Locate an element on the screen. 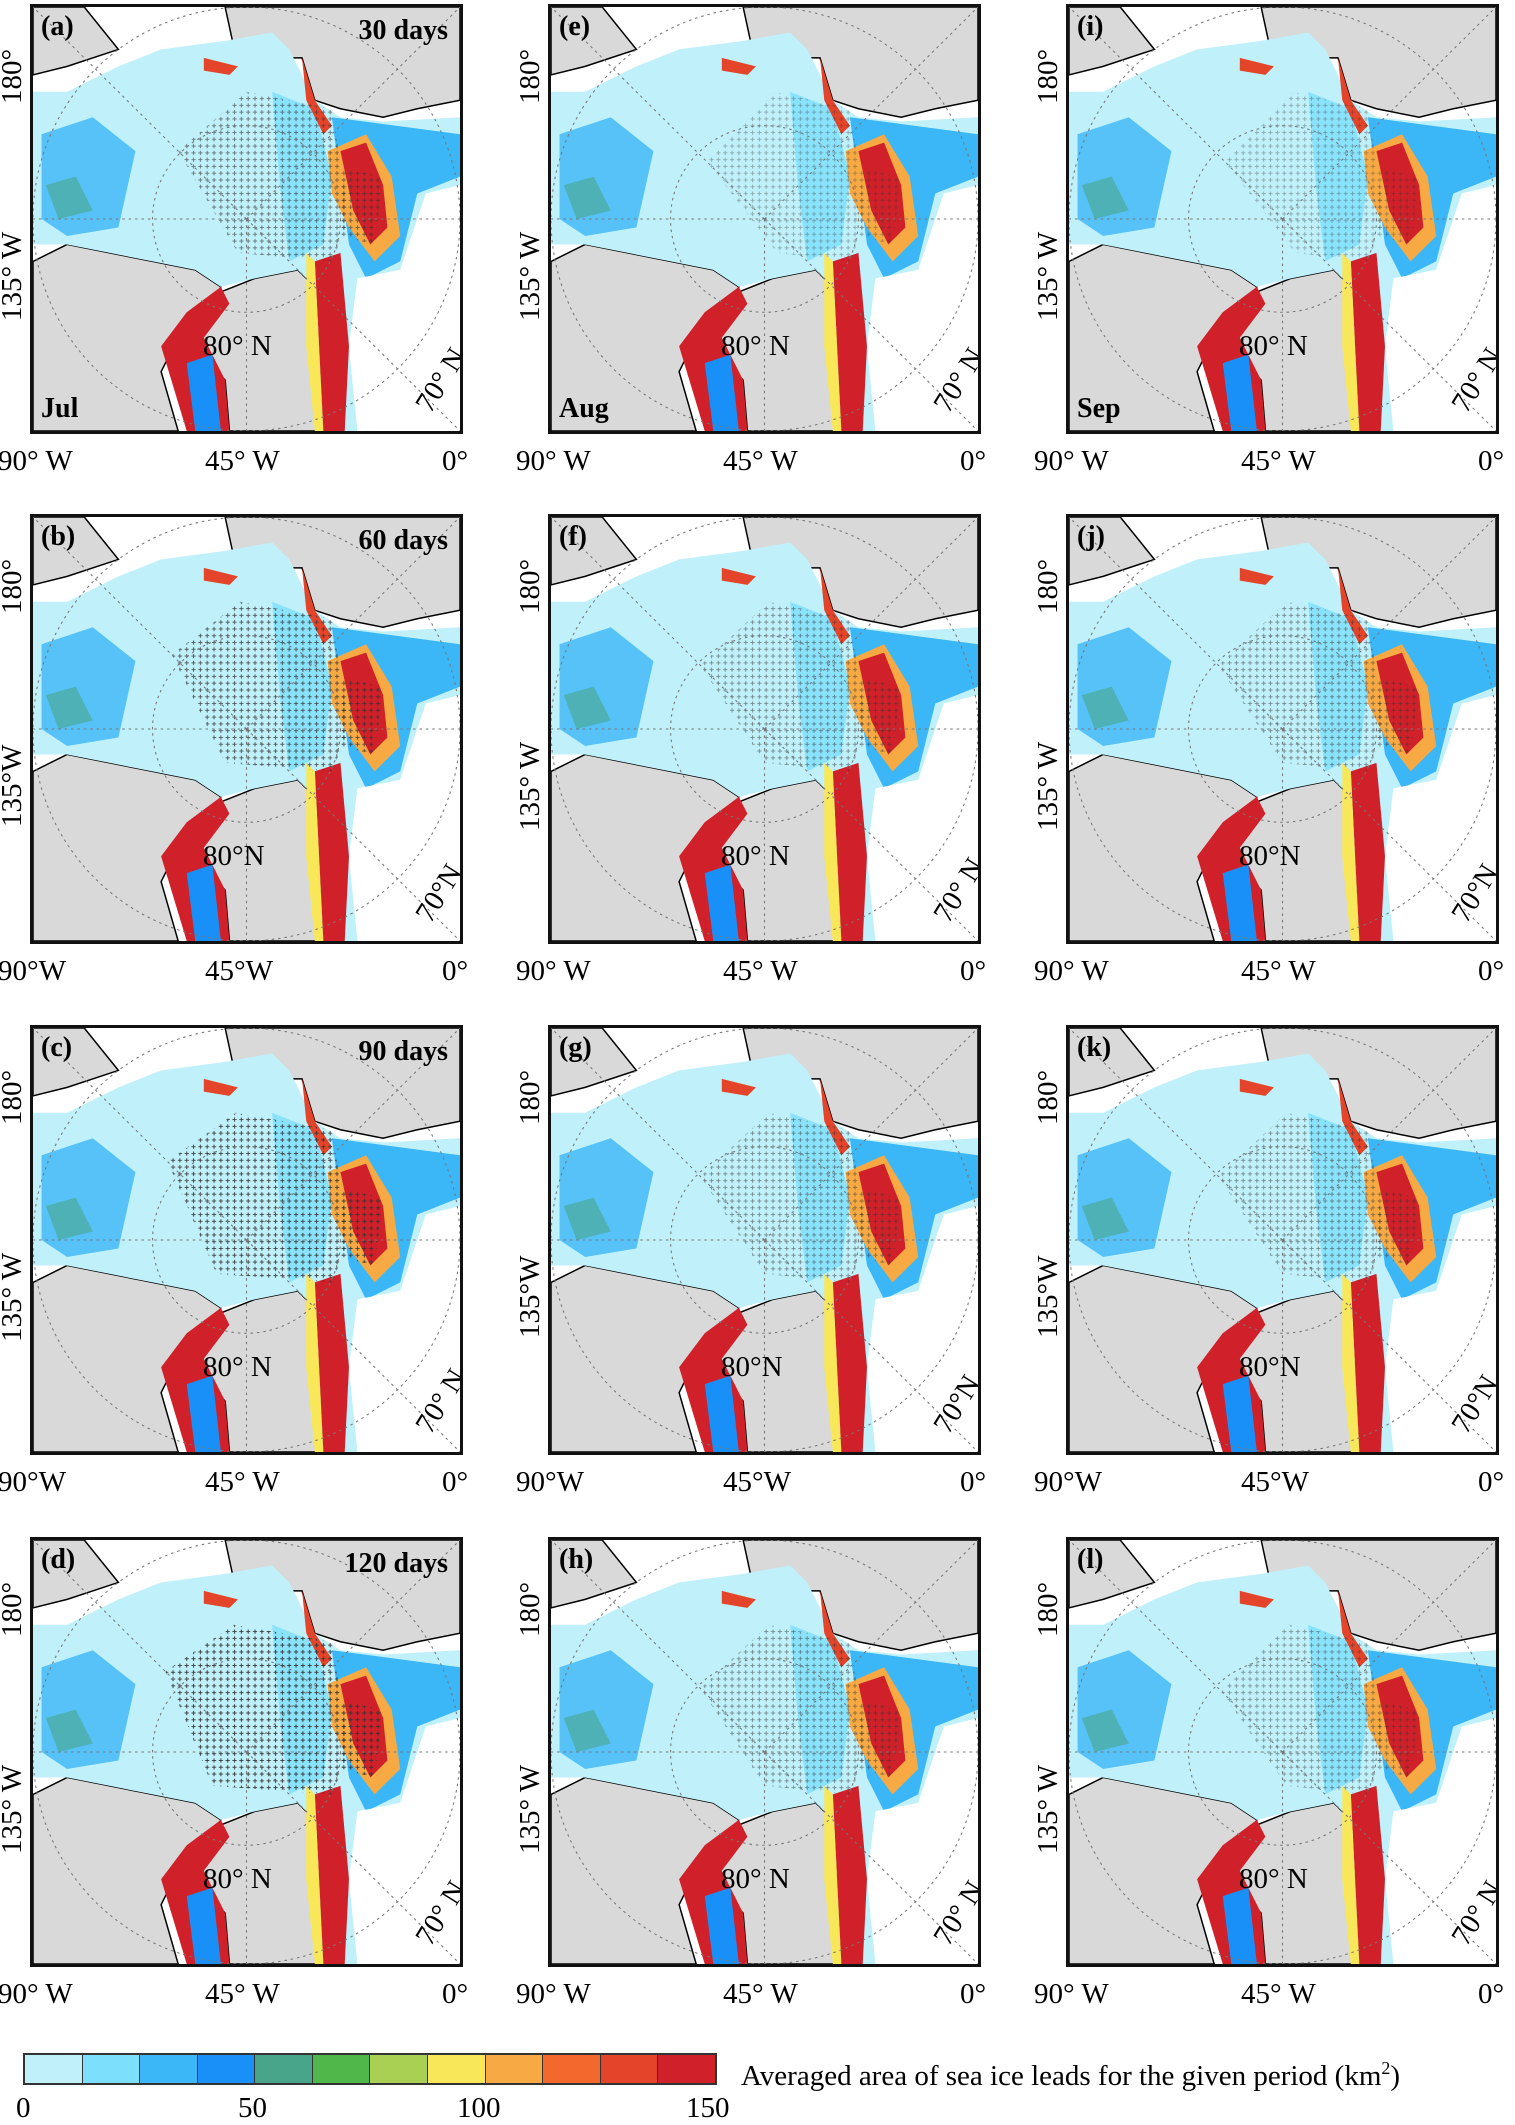 This screenshot has height=2125, width=1515. map-frame: (h) 80° N 70° N is located at coordinates (764, 1752).